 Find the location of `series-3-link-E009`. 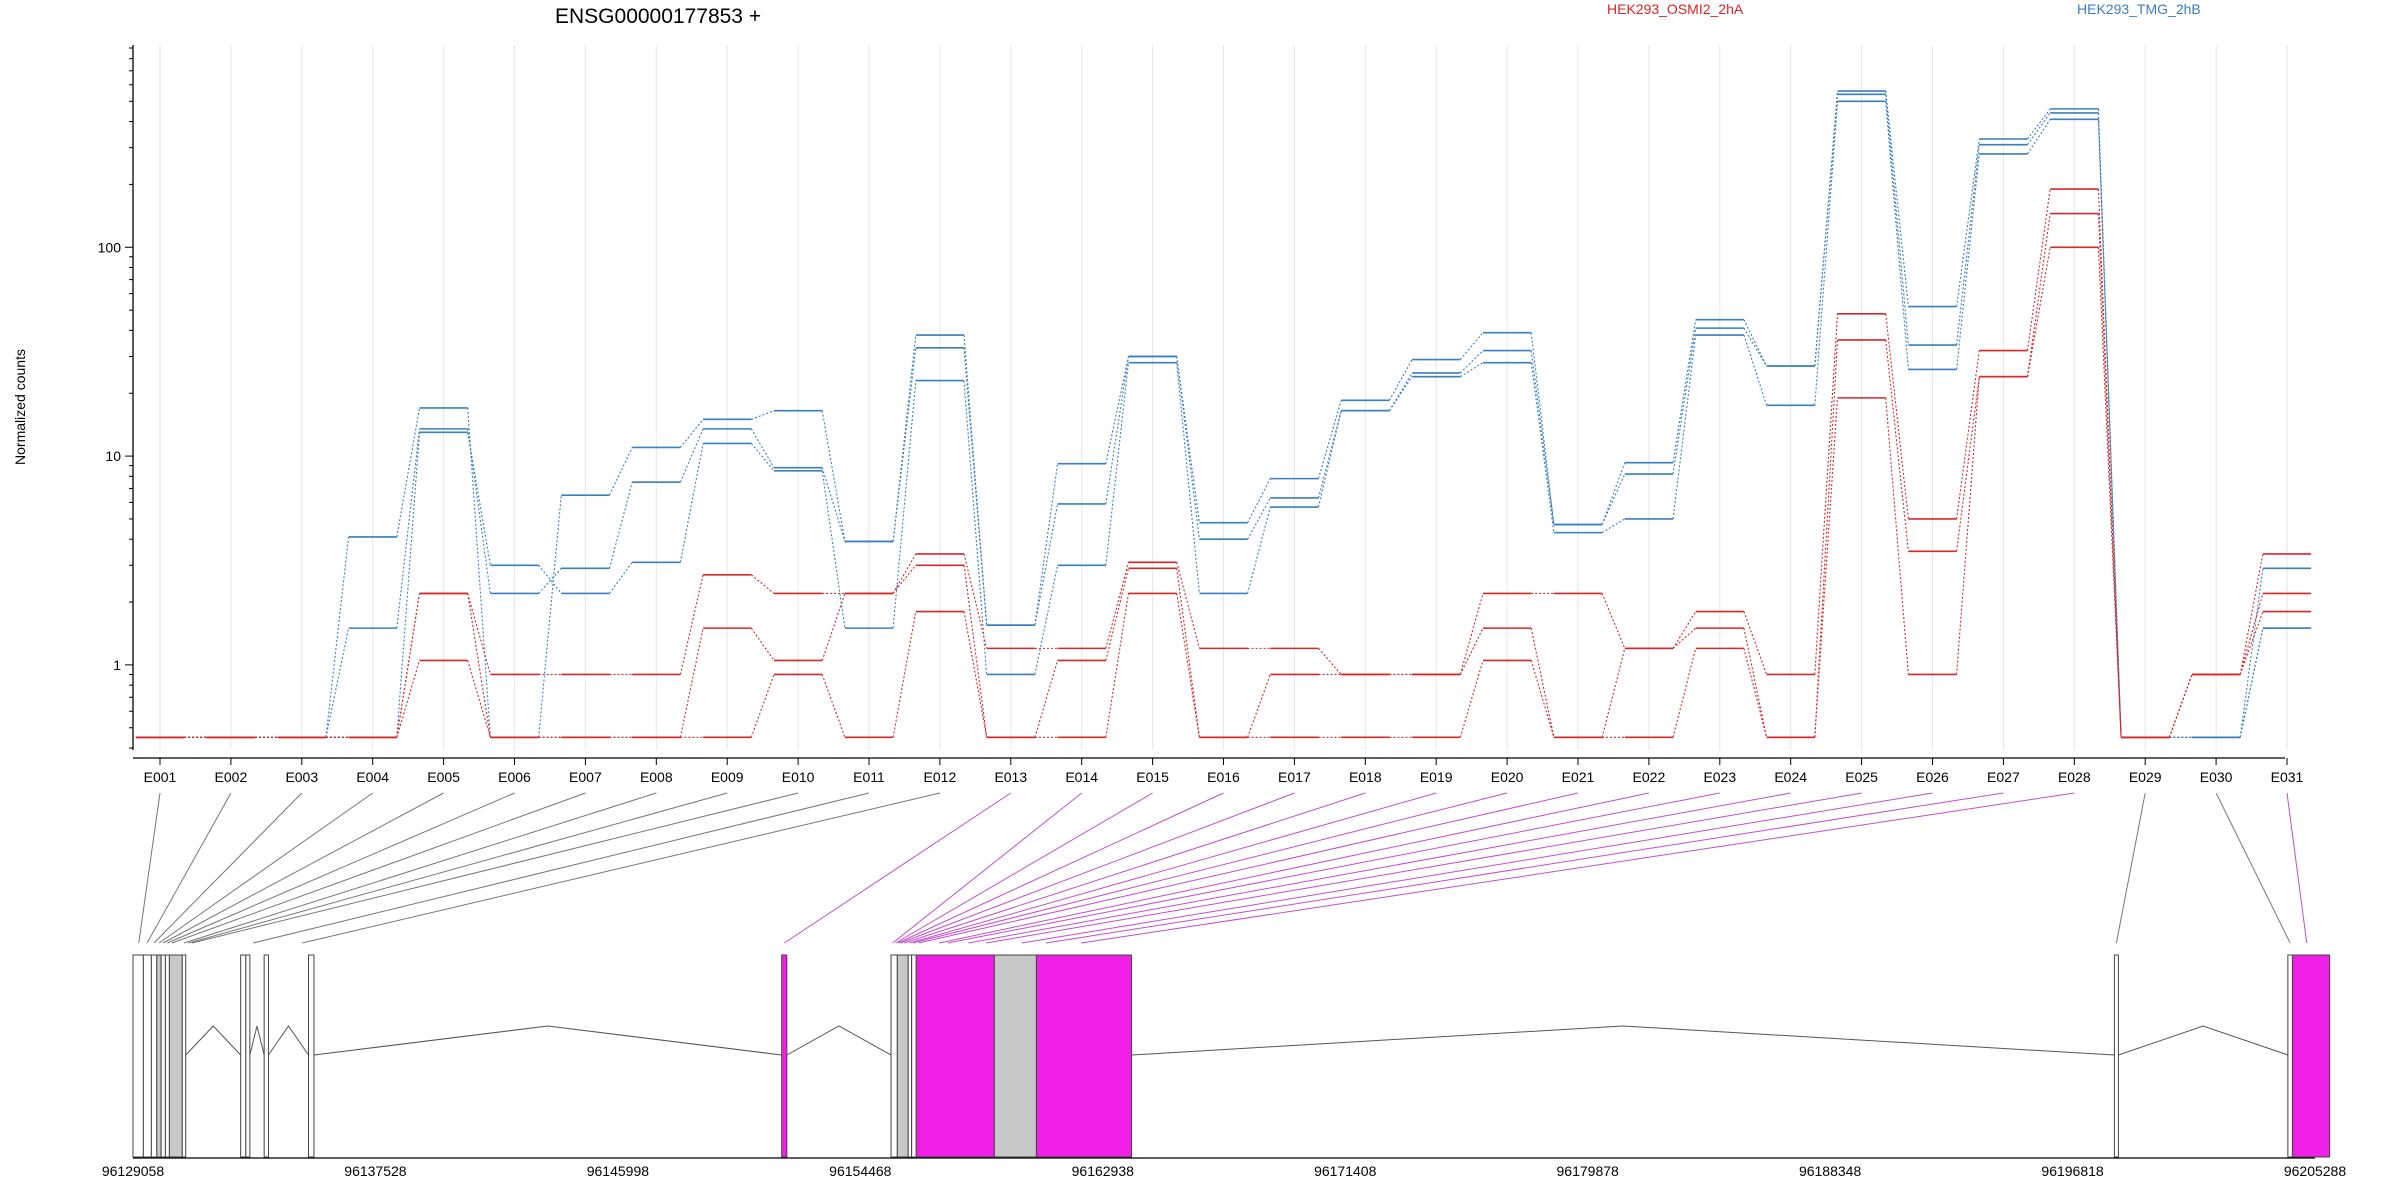

series-3-link-E009 is located at coordinates (762, 457).